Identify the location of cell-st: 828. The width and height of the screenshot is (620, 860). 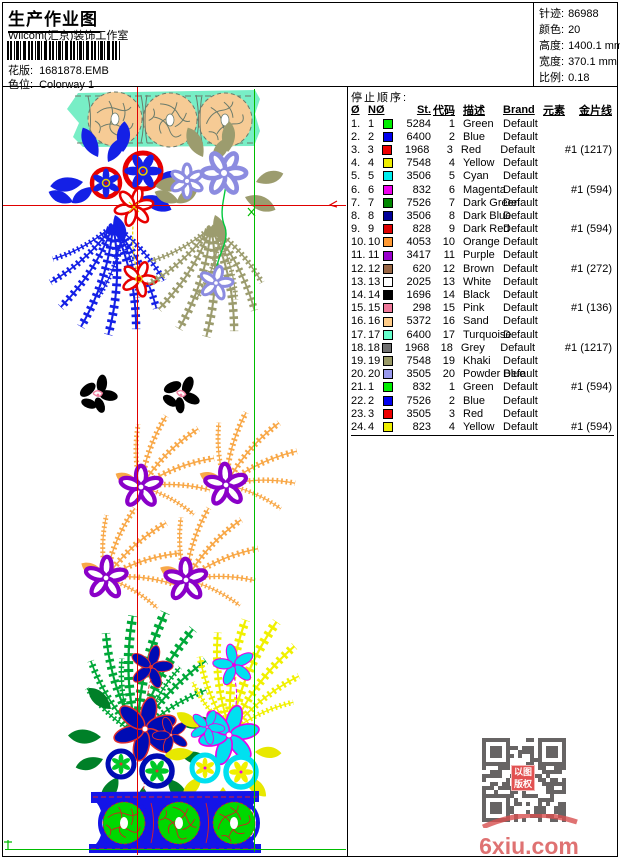
(421, 229).